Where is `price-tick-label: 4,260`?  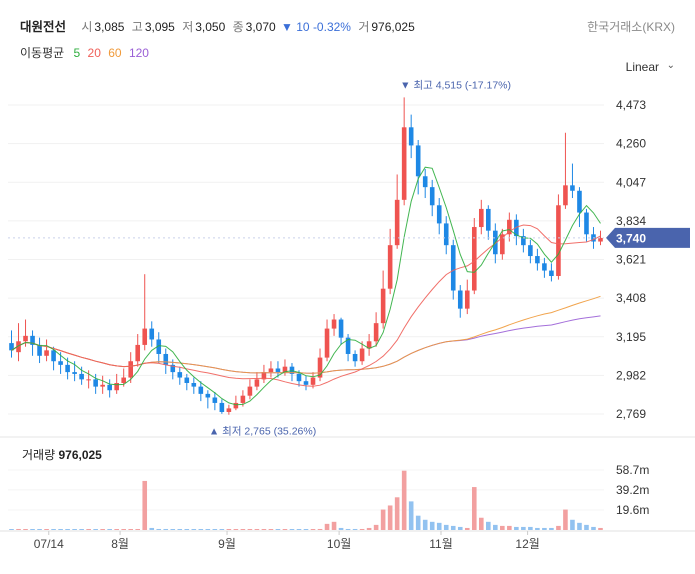 price-tick-label: 4,260 is located at coordinates (631, 144).